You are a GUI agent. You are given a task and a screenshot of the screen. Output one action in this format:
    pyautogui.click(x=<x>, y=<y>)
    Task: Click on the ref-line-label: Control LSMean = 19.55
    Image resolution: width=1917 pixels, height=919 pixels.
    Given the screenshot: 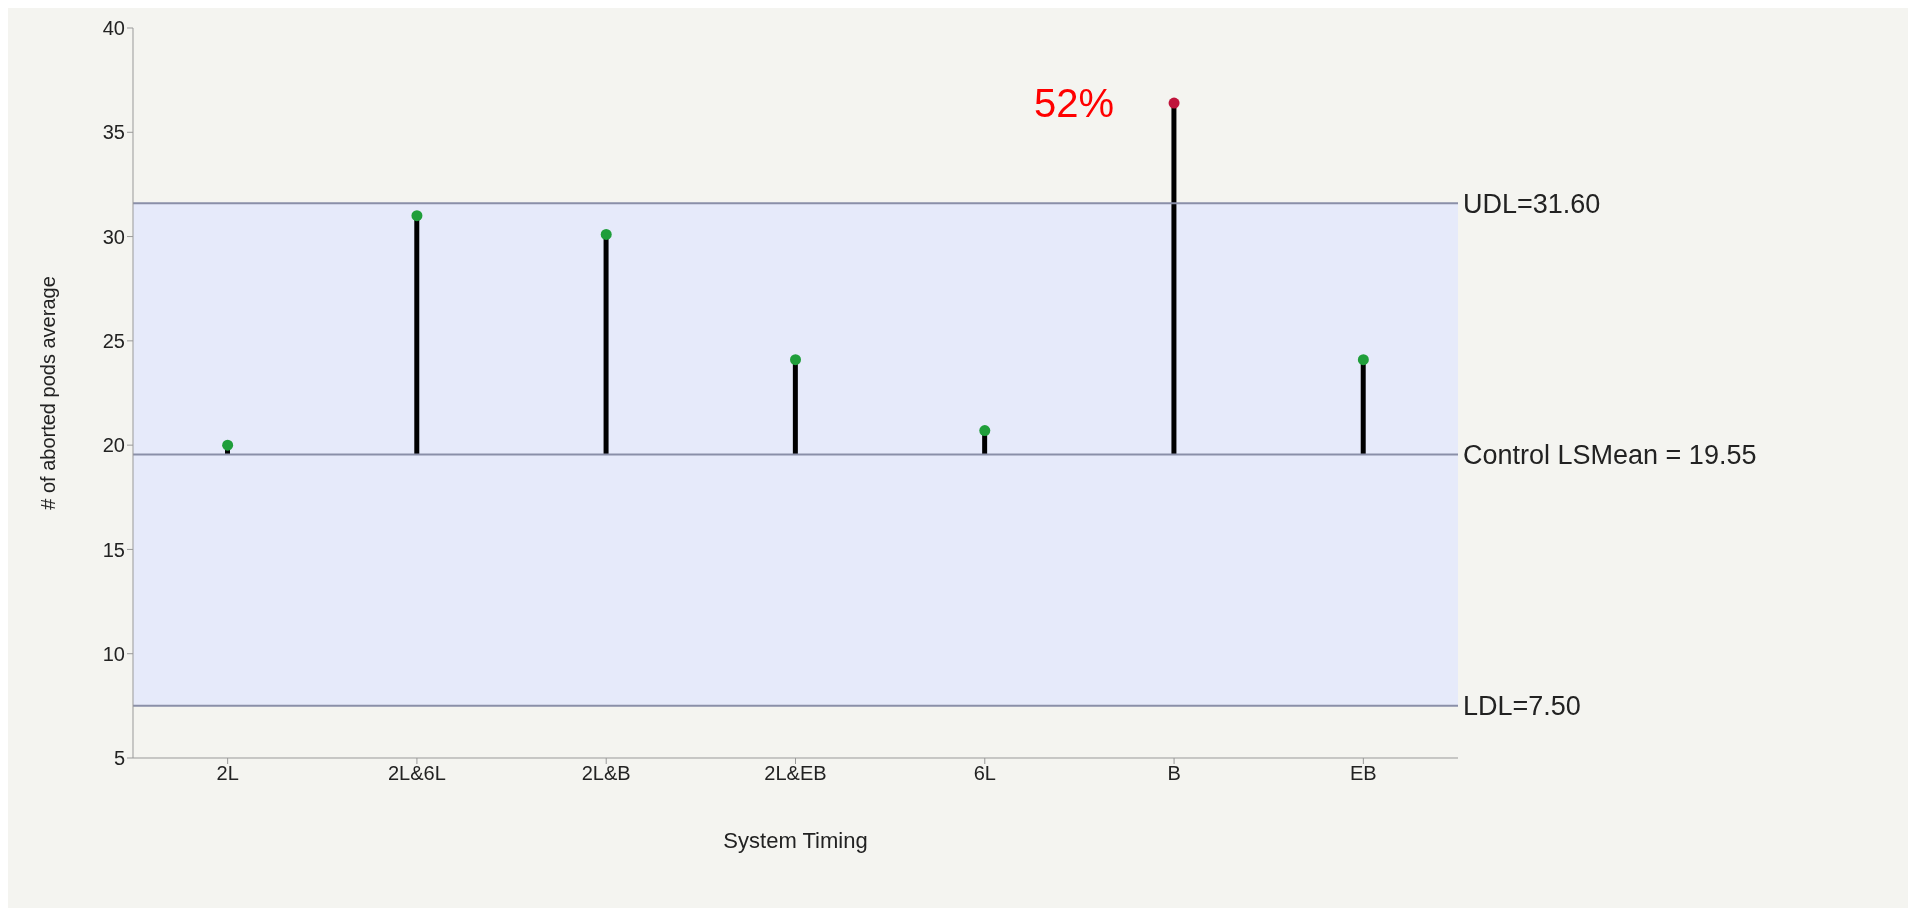 What is the action you would take?
    pyautogui.click(x=1610, y=455)
    